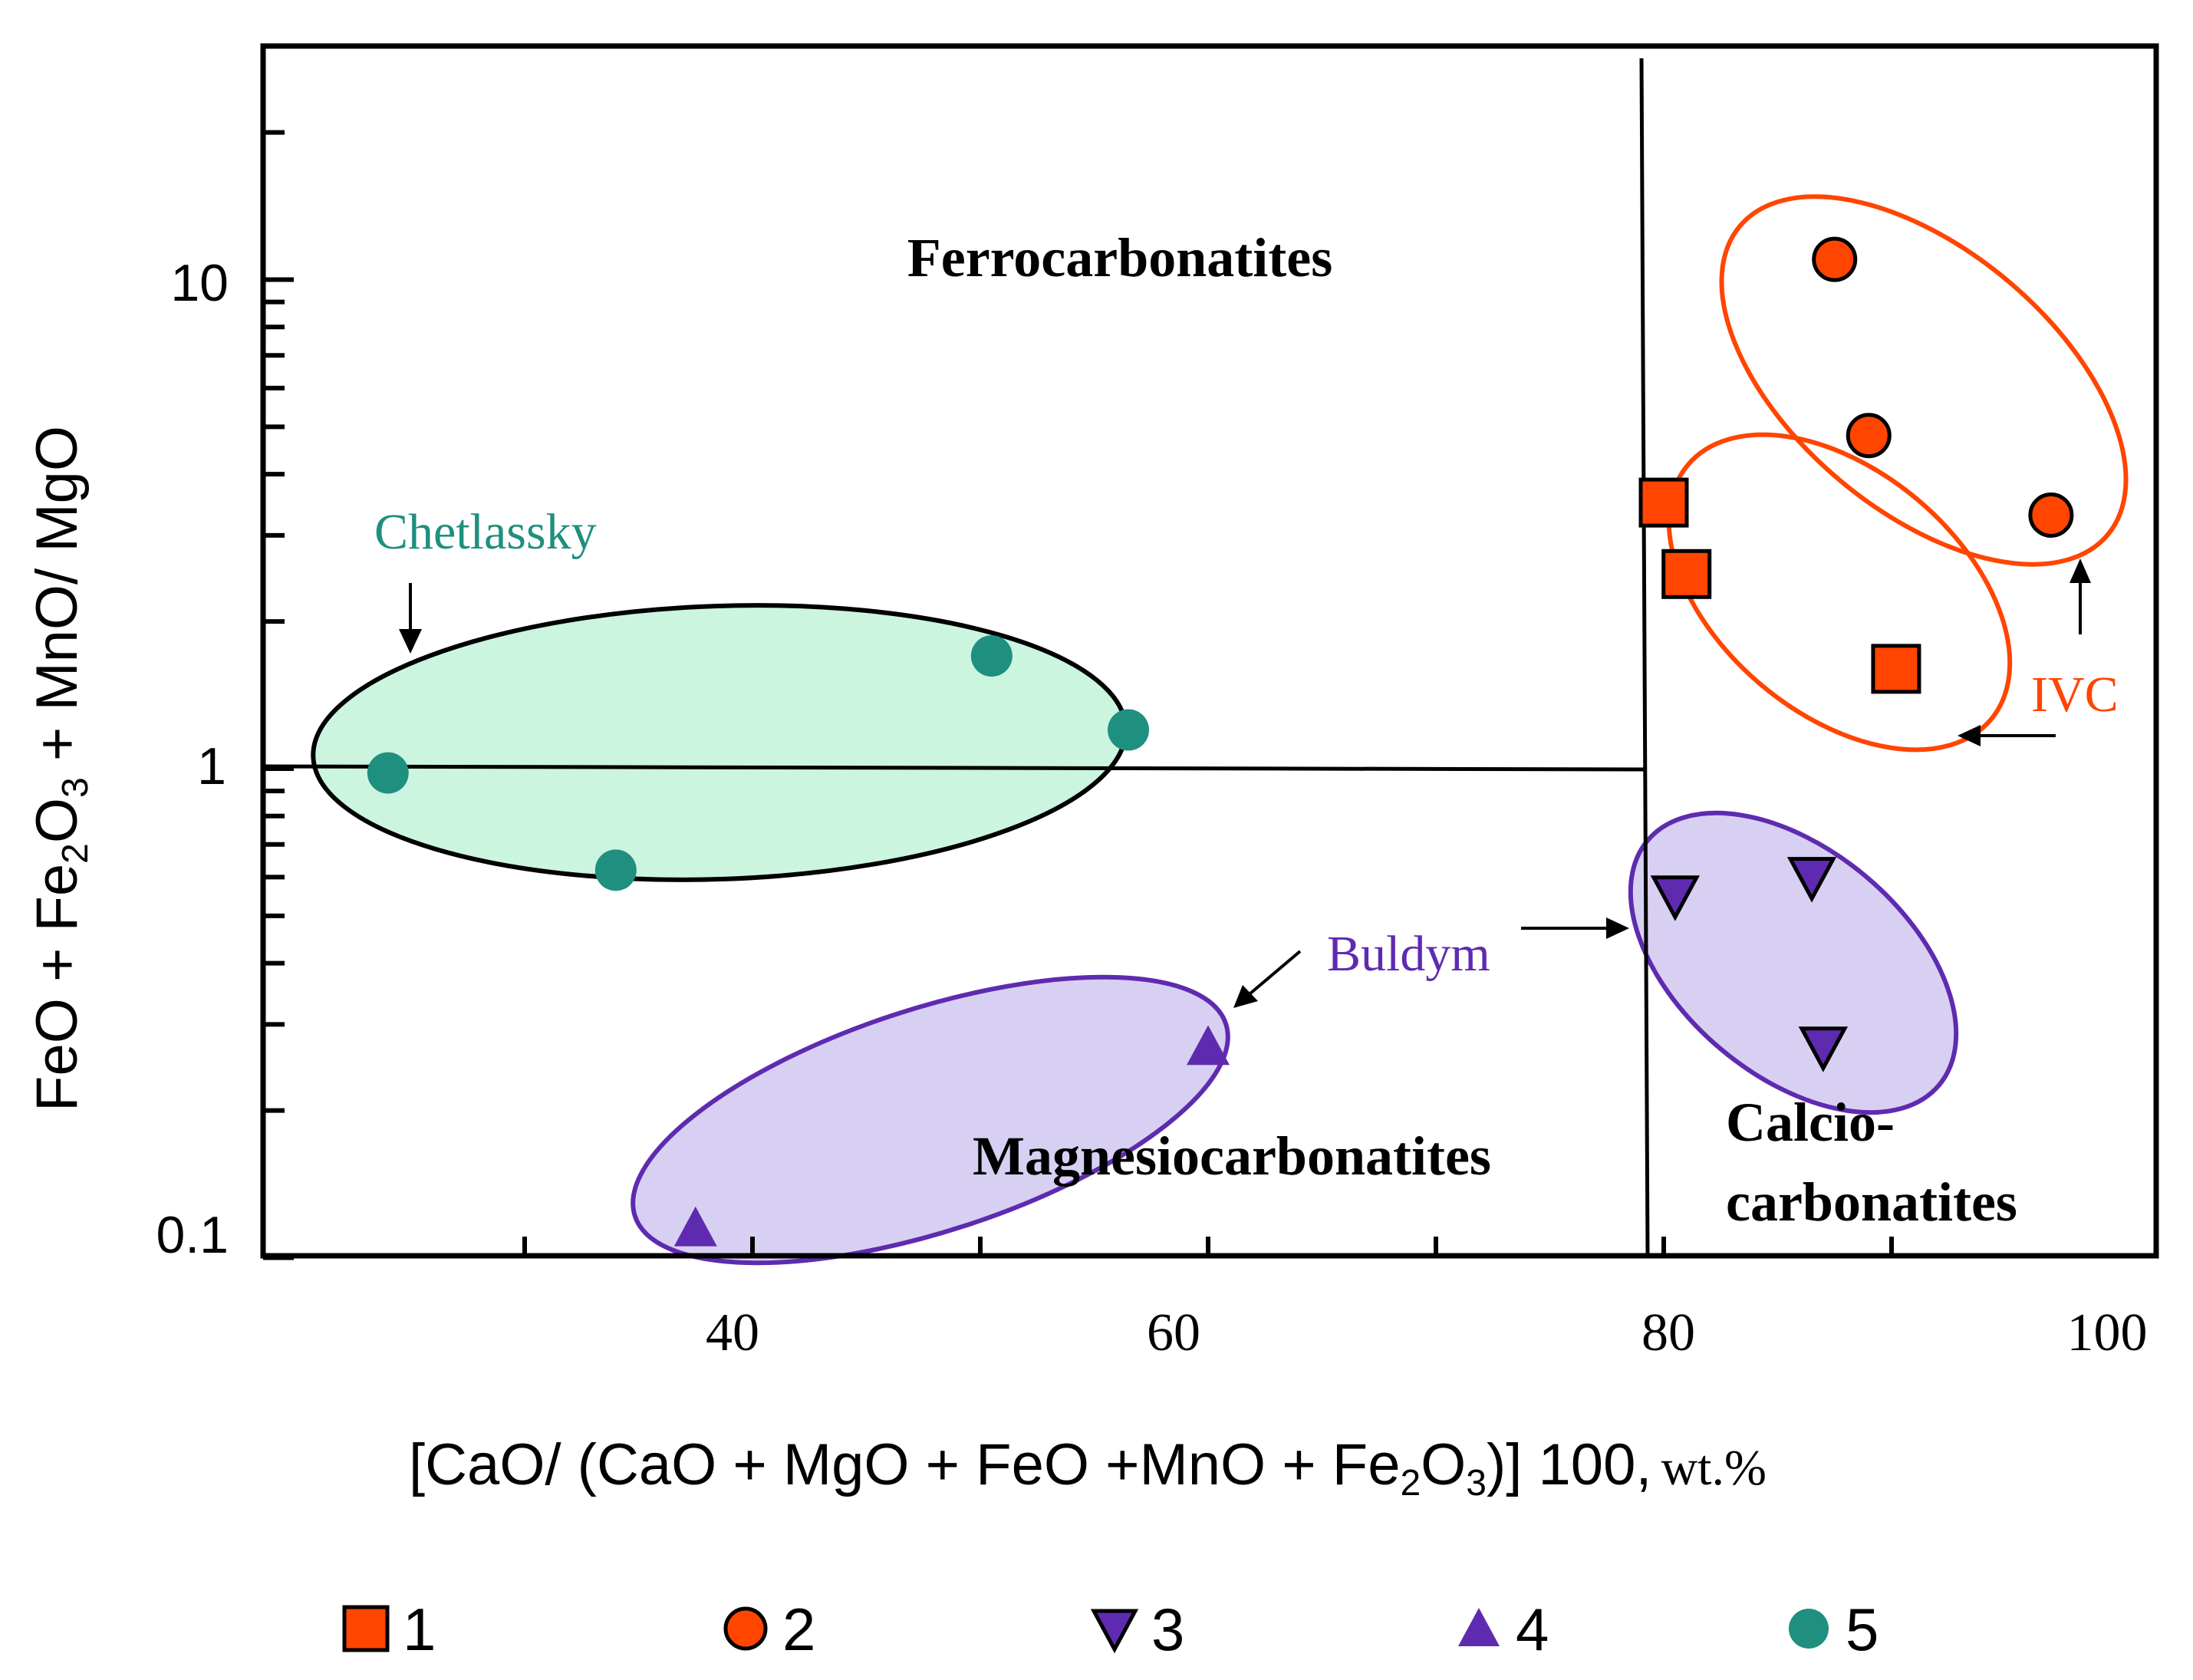  What do you see at coordinates (1232, 1156) in the screenshot?
I see `field-label-magnesiocarbonatites: Magnesiocarbonatites` at bounding box center [1232, 1156].